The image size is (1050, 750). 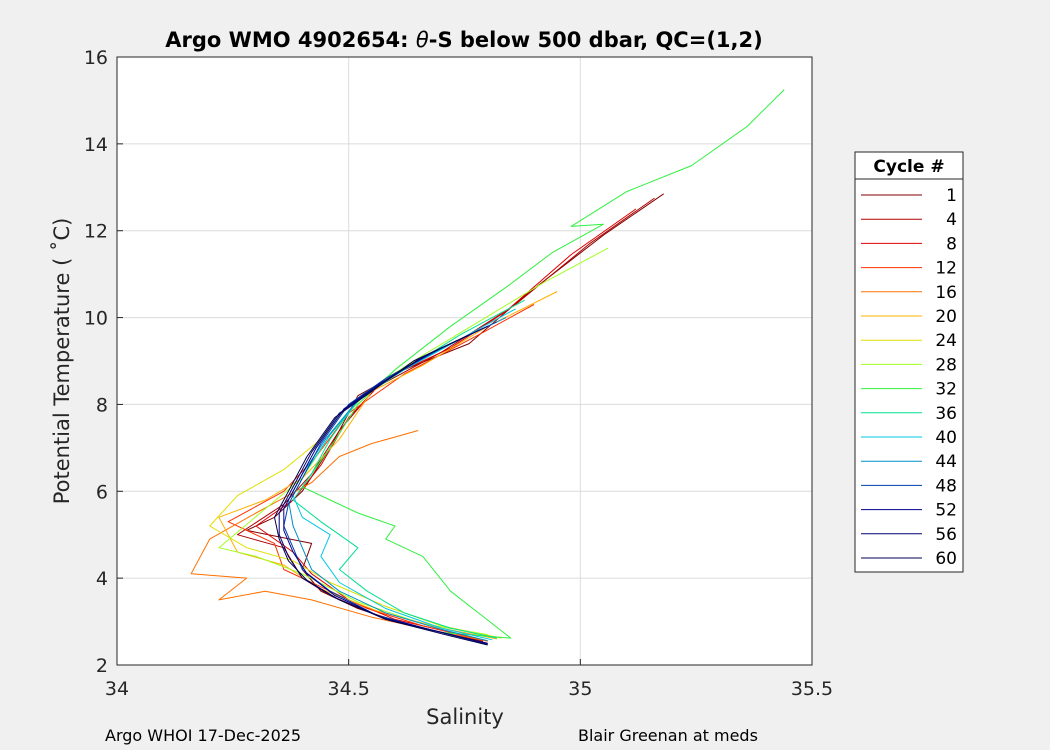 I want to click on legend-label-cycle-24: 24, so click(x=946, y=341).